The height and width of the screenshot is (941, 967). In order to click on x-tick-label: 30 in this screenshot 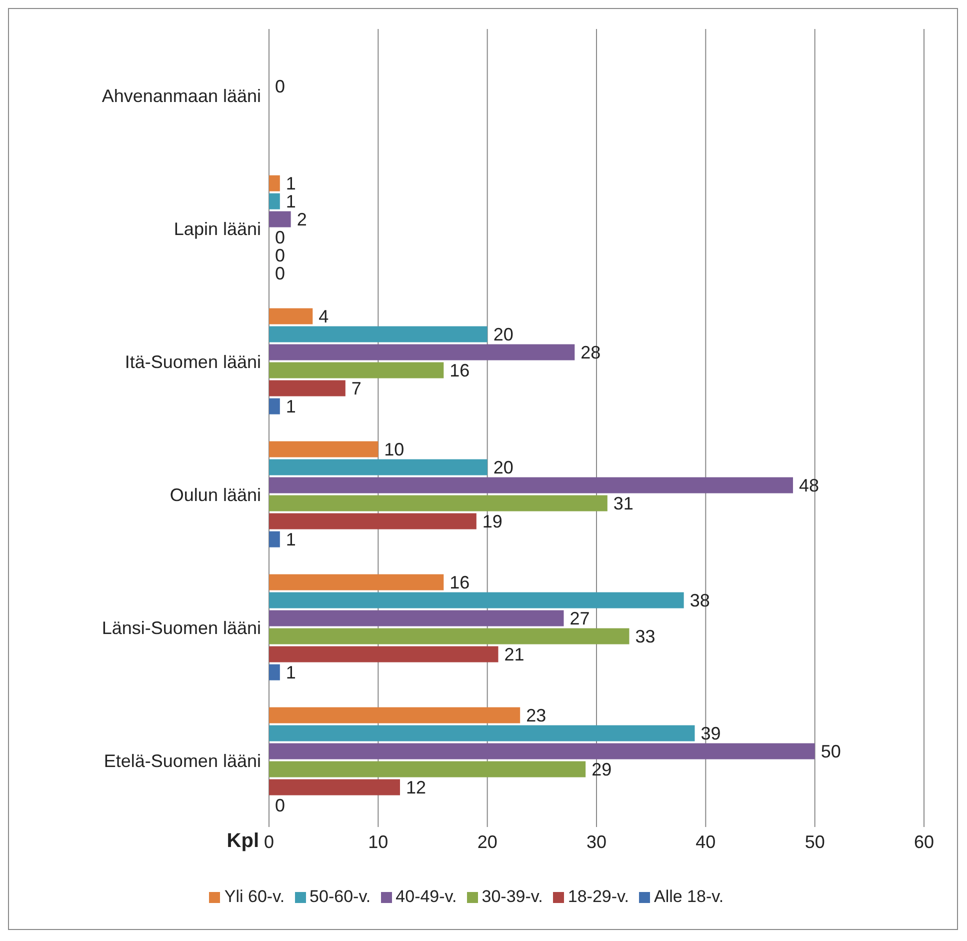, I will do `click(596, 842)`.